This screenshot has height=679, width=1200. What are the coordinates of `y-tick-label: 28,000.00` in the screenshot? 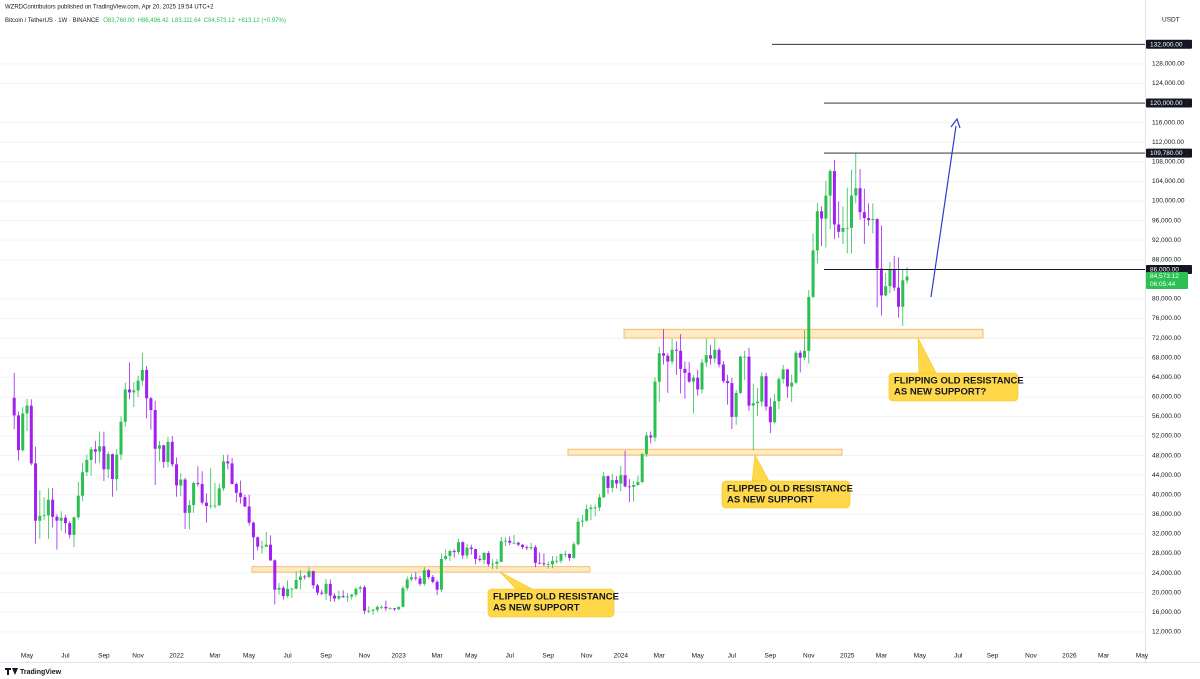 It's located at (1166, 553).